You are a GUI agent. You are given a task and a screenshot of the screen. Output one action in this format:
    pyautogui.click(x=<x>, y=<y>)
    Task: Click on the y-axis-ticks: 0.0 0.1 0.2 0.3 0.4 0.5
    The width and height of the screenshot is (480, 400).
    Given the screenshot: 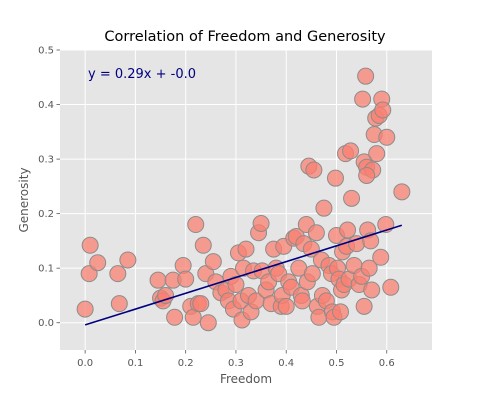 What is the action you would take?
    pyautogui.click(x=49, y=187)
    